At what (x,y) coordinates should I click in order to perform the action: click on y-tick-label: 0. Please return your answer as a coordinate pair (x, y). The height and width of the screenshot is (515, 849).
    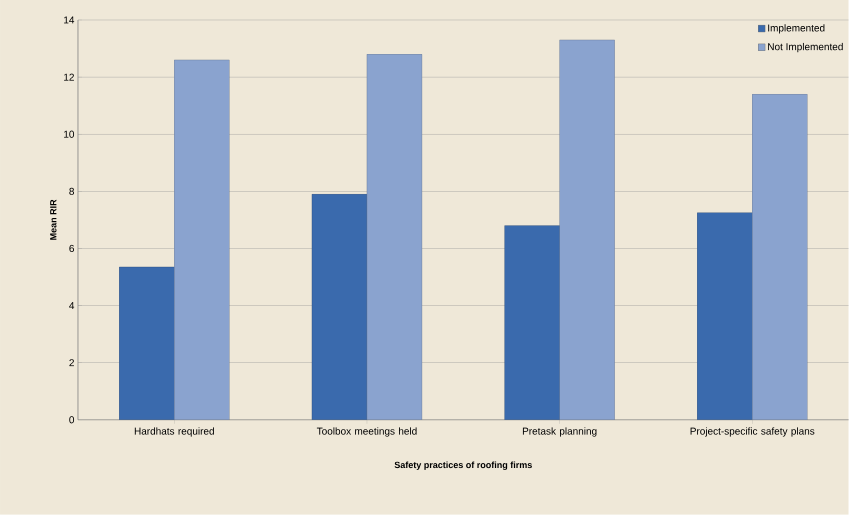
    Looking at the image, I should click on (71, 420).